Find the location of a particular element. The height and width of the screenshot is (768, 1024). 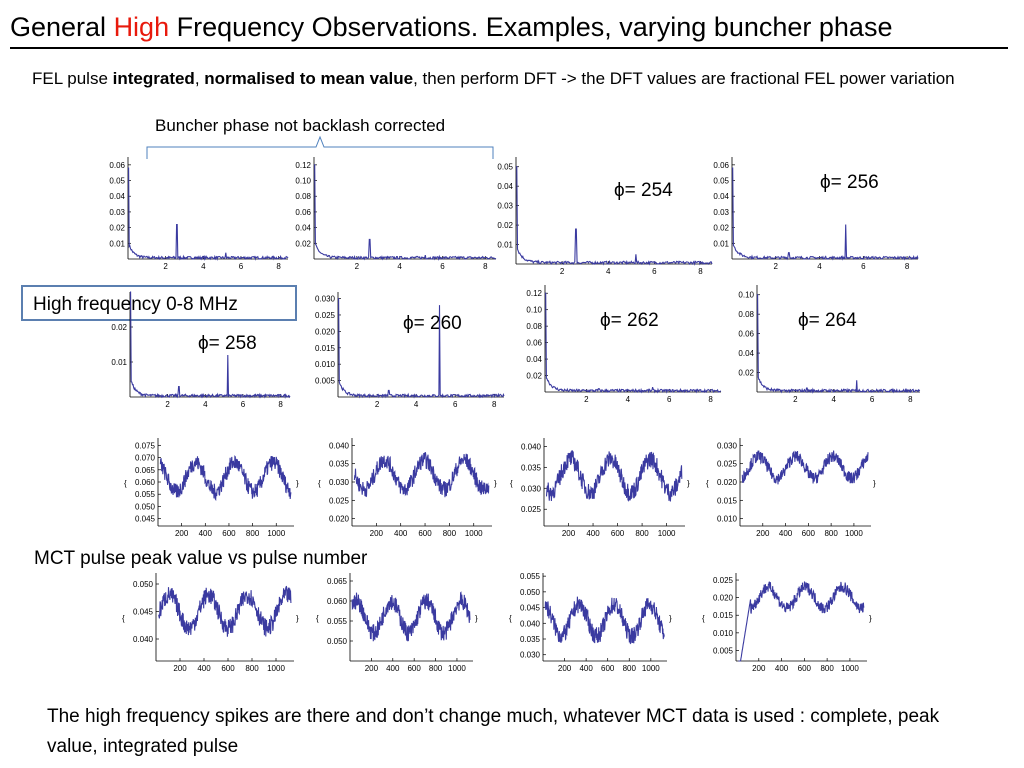

y-tick-label: 0.10 is located at coordinates (746, 295).